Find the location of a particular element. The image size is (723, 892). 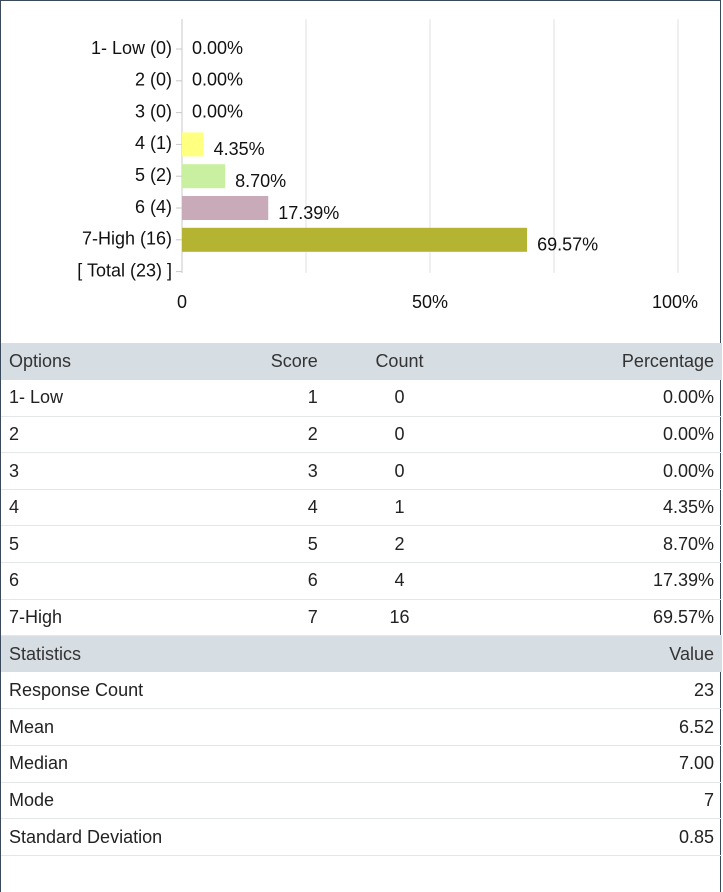

table-header: Statistics Value is located at coordinates (361, 654).